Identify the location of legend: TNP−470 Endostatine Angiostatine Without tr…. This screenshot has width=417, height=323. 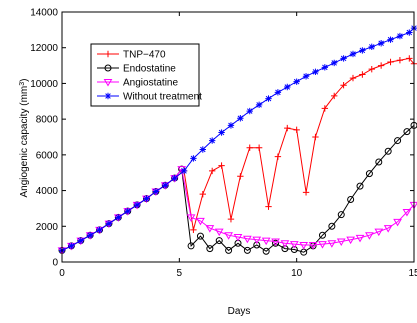
(146, 75).